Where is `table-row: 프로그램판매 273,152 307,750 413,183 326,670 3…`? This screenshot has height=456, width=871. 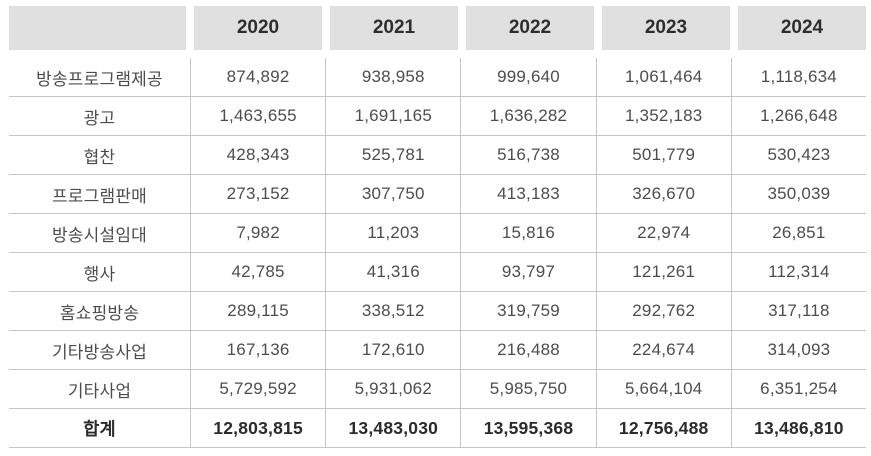 table-row: 프로그램판매 273,152 307,750 413,183 326,670 3… is located at coordinates (437, 194).